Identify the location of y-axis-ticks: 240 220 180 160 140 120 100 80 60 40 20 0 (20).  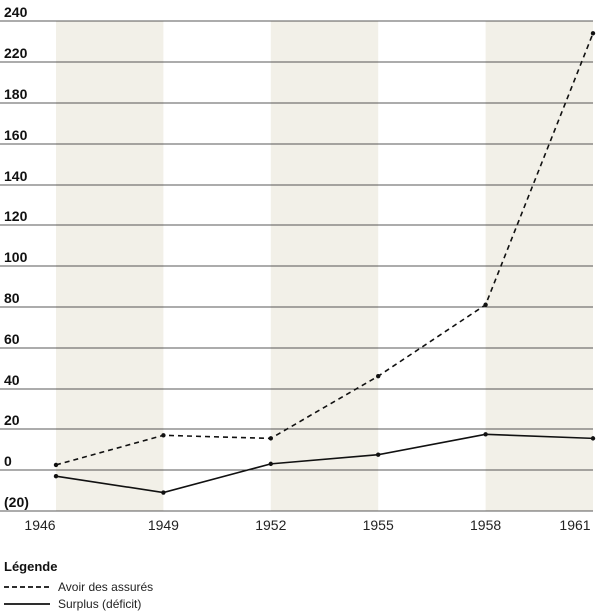
(16, 257).